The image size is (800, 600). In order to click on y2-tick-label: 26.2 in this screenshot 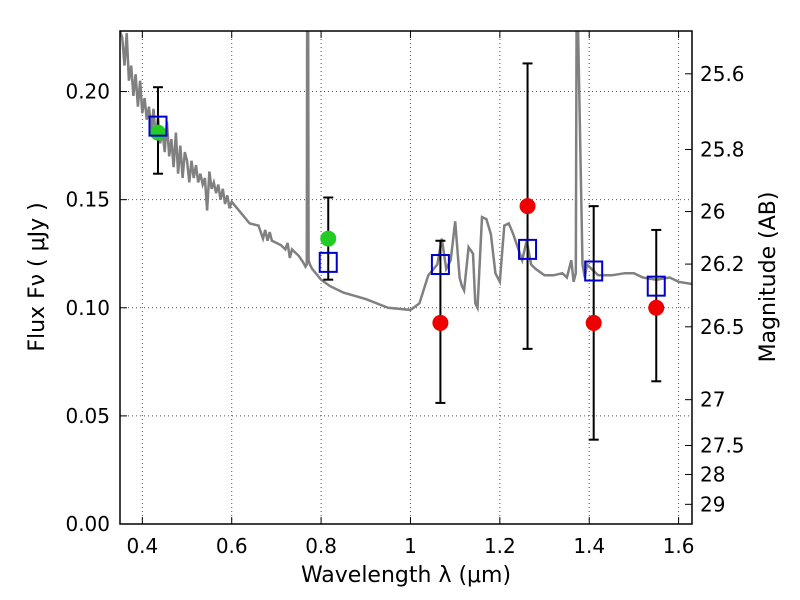, I will do `click(722, 264)`.